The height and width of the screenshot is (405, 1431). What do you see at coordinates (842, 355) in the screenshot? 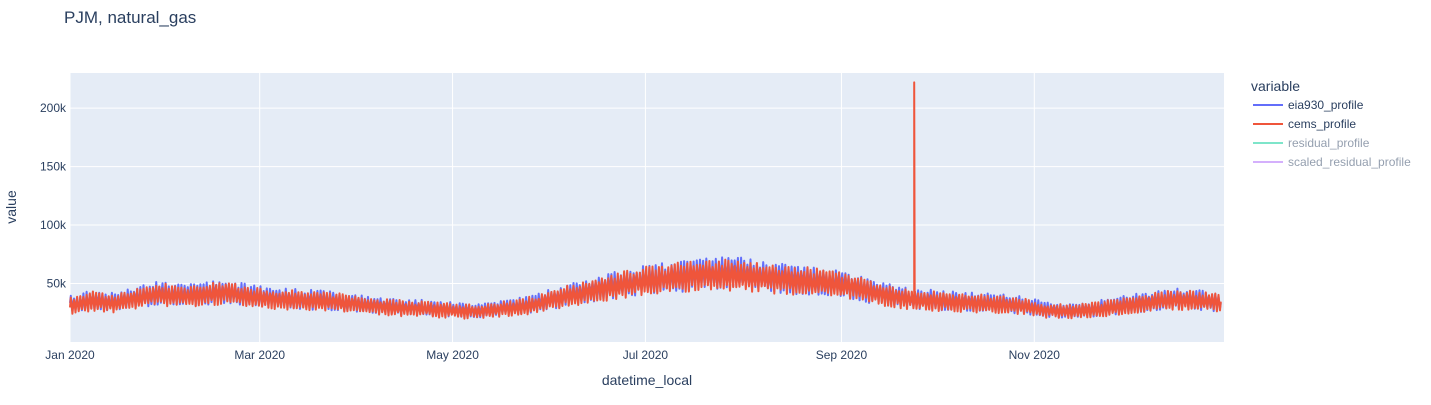
I see `x-tick-label: Sep 2020` at bounding box center [842, 355].